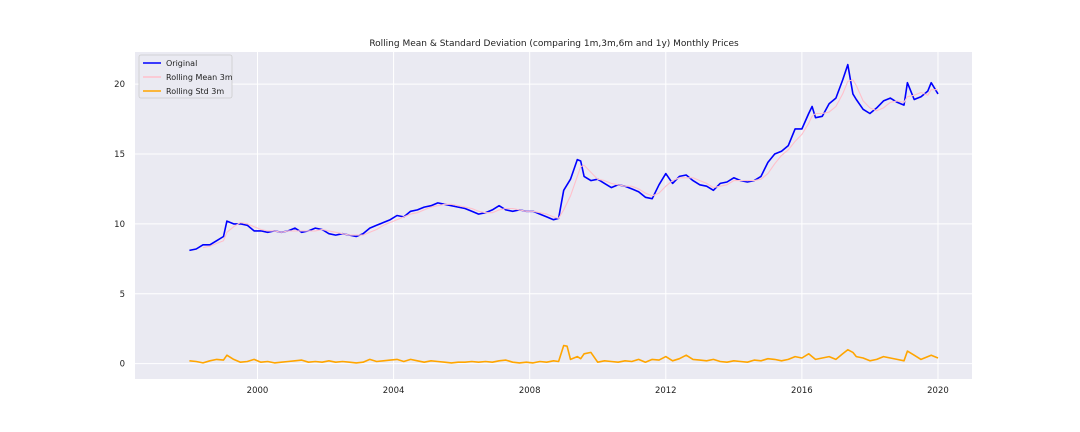 The image size is (1080, 432). I want to click on legend-box, so click(185, 76).